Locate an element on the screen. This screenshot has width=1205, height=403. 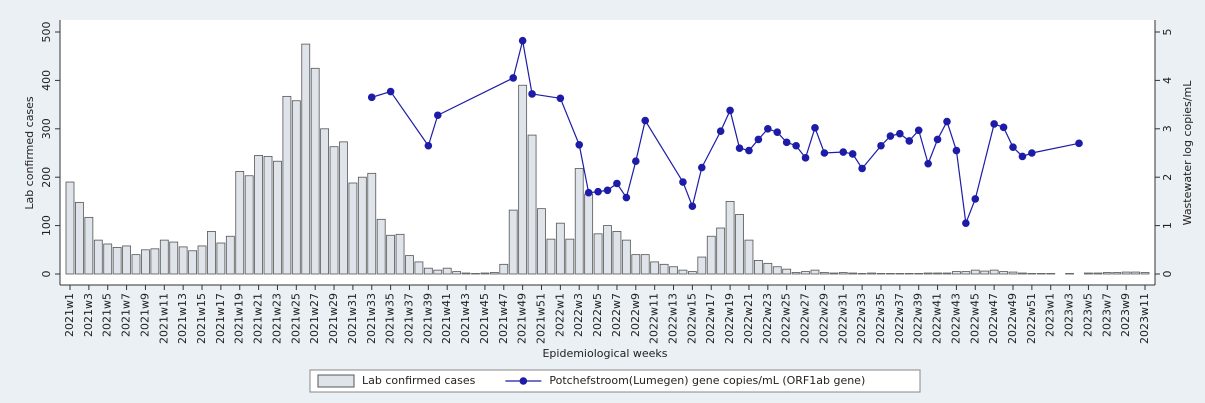
x-tick-label: 2021w43 is located at coordinates (465, 318).